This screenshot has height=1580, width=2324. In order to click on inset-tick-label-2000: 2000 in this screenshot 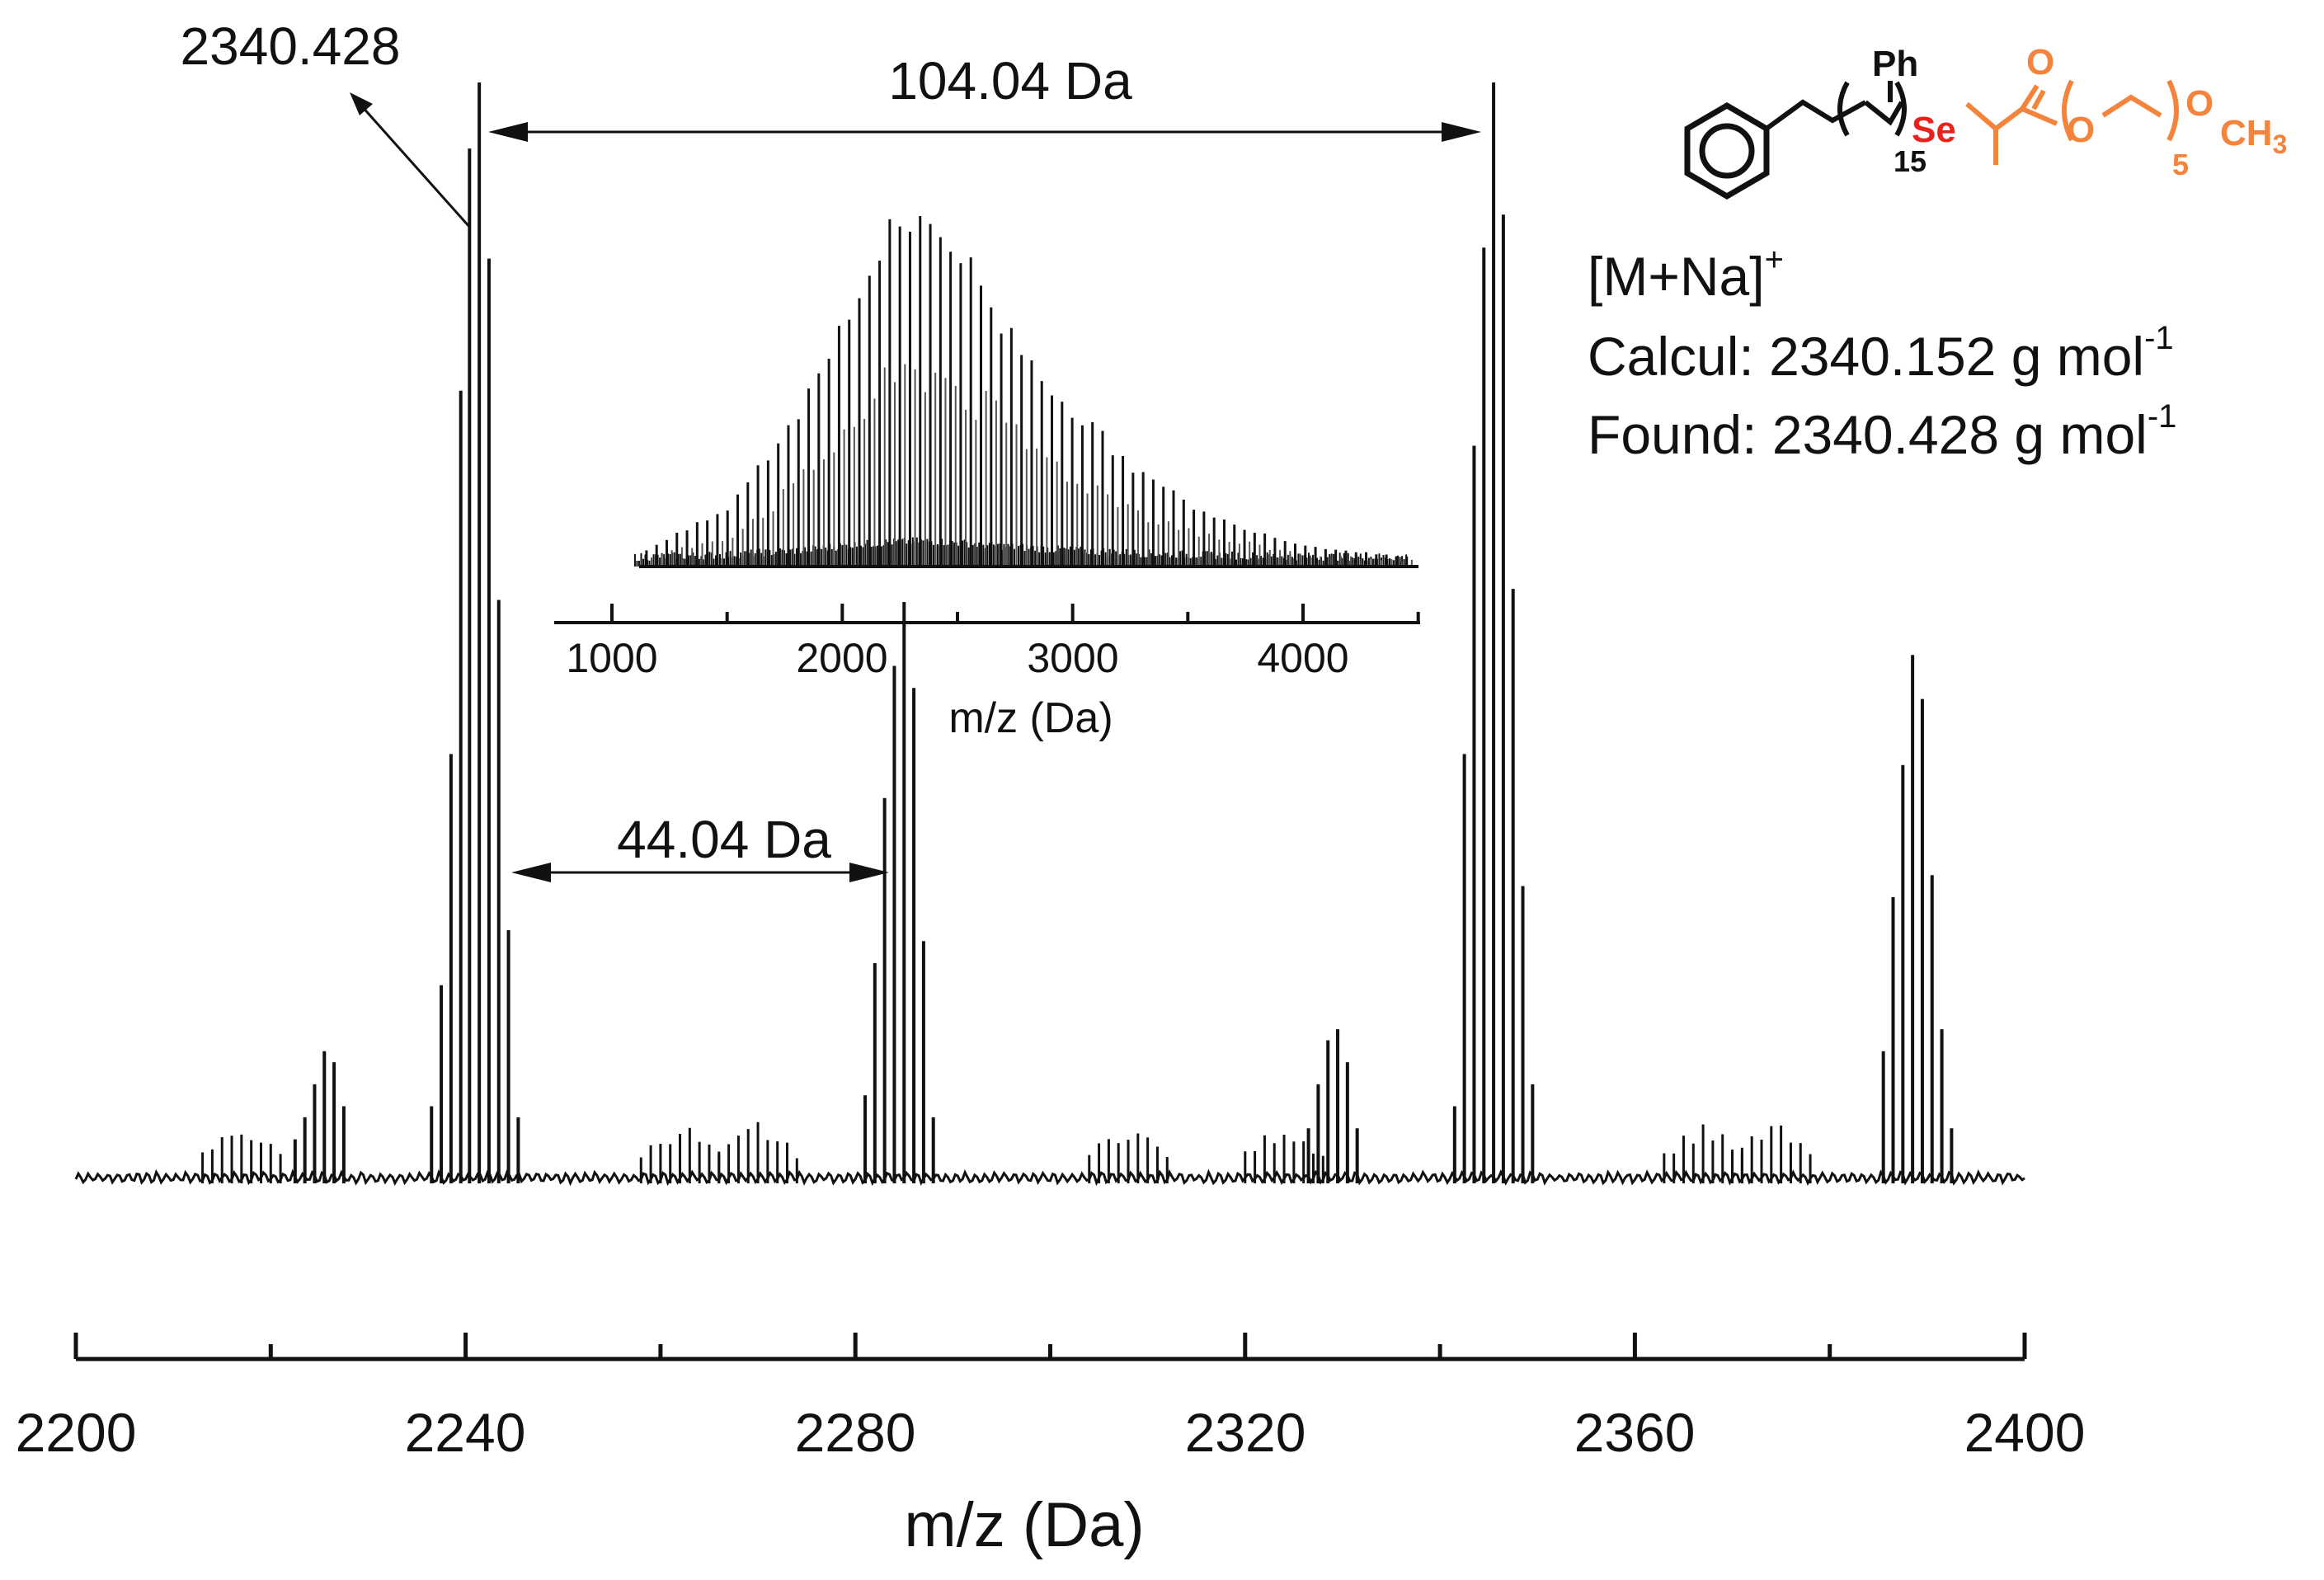, I will do `click(842, 658)`.